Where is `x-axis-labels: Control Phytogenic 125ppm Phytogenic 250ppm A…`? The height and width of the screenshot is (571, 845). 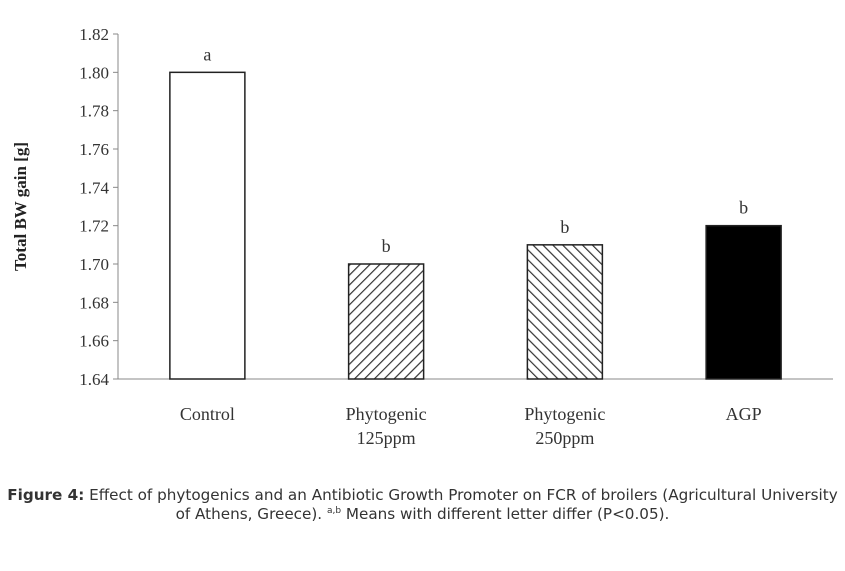
x-axis-labels: Control Phytogenic 125ppm Phytogenic 250ppm A… is located at coordinates (471, 426).